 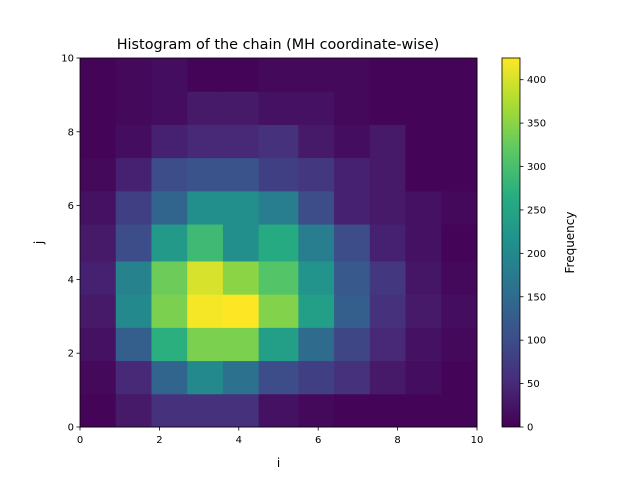 I want to click on y-tick-label: 10, so click(x=67, y=59).